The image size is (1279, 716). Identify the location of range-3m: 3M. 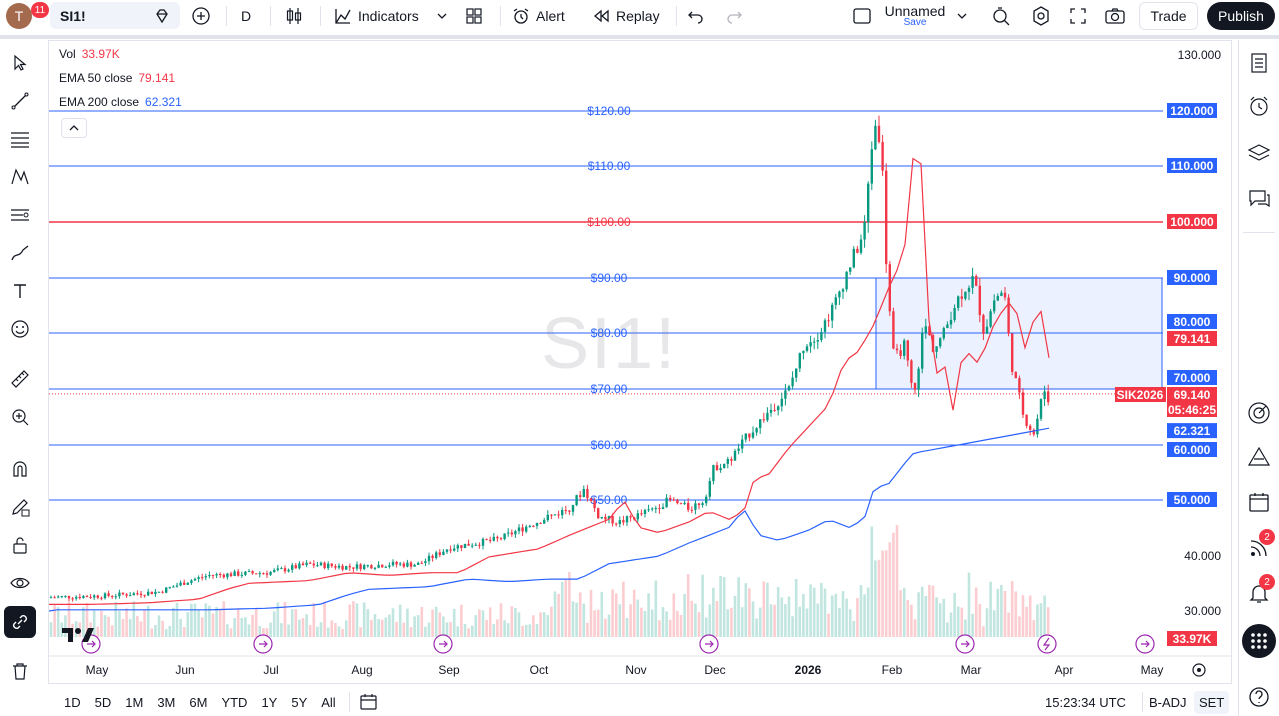
(166, 702).